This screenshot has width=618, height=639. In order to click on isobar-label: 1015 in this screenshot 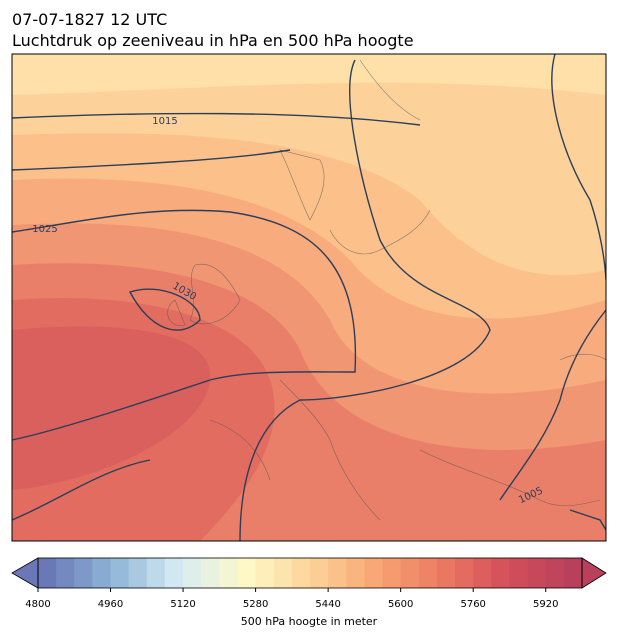, I will do `click(164, 121)`.